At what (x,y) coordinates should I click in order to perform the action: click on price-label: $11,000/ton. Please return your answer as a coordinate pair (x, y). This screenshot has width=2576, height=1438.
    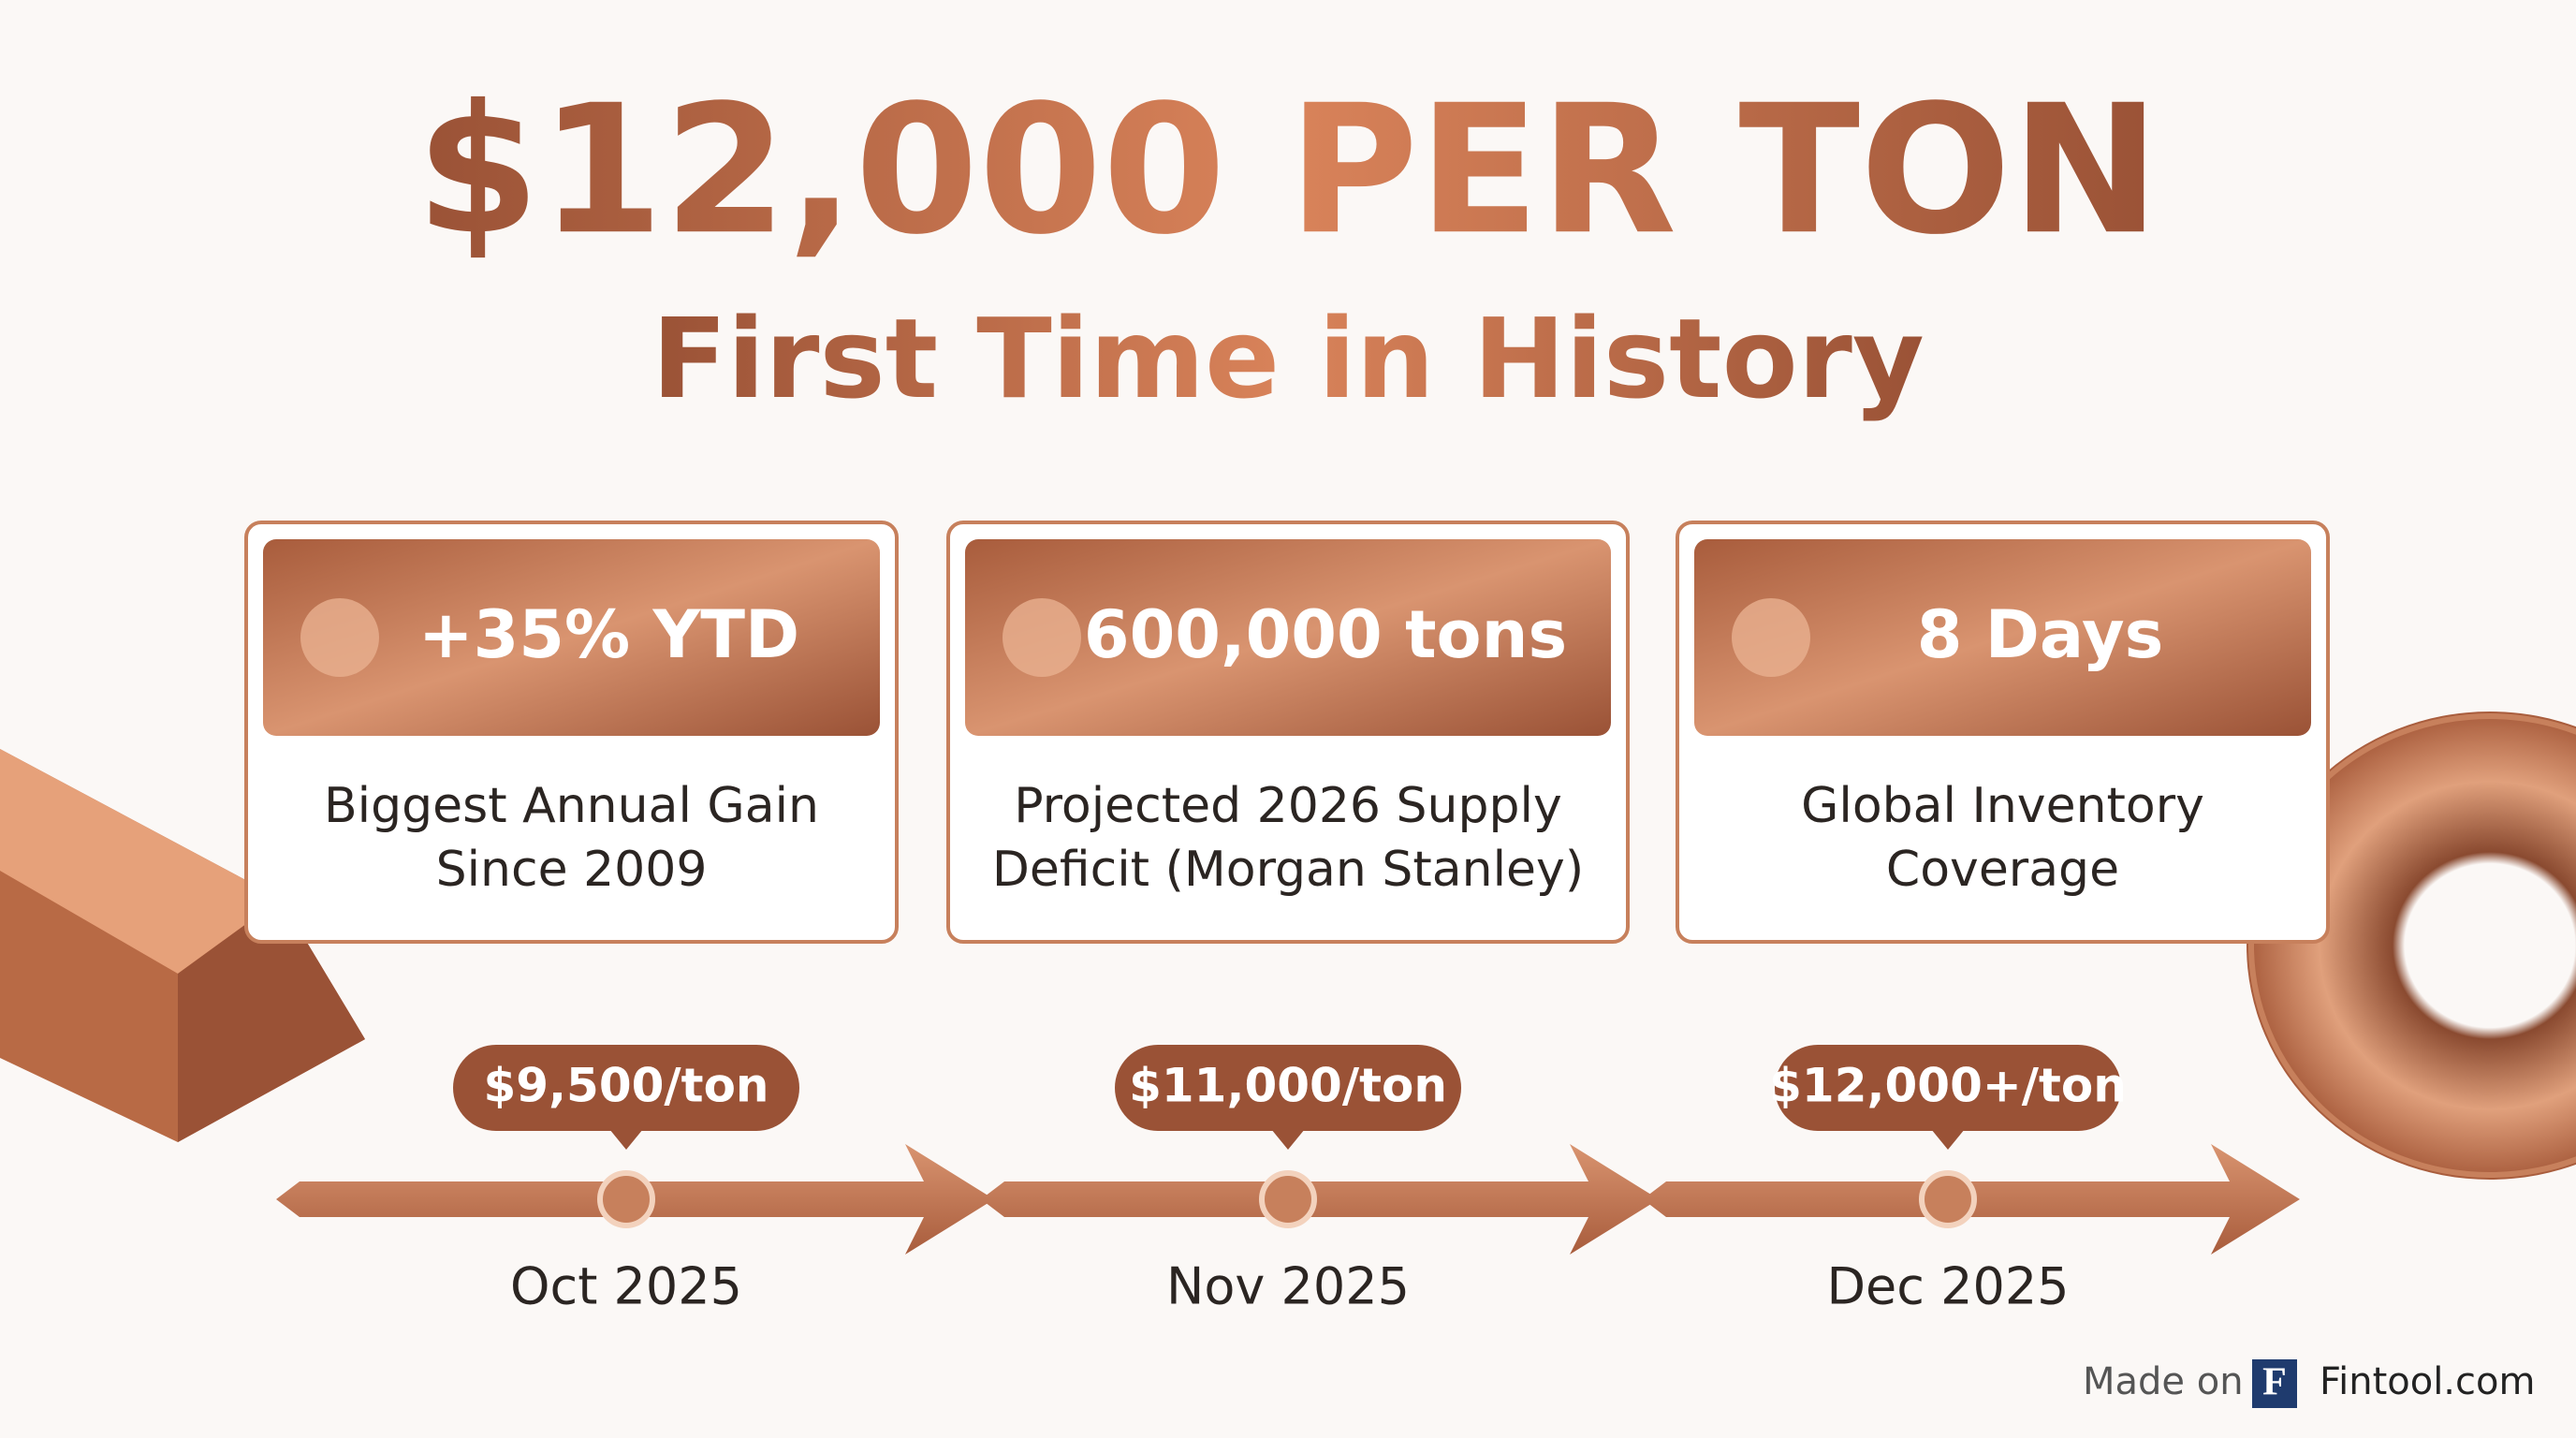
    Looking at the image, I should click on (1288, 1086).